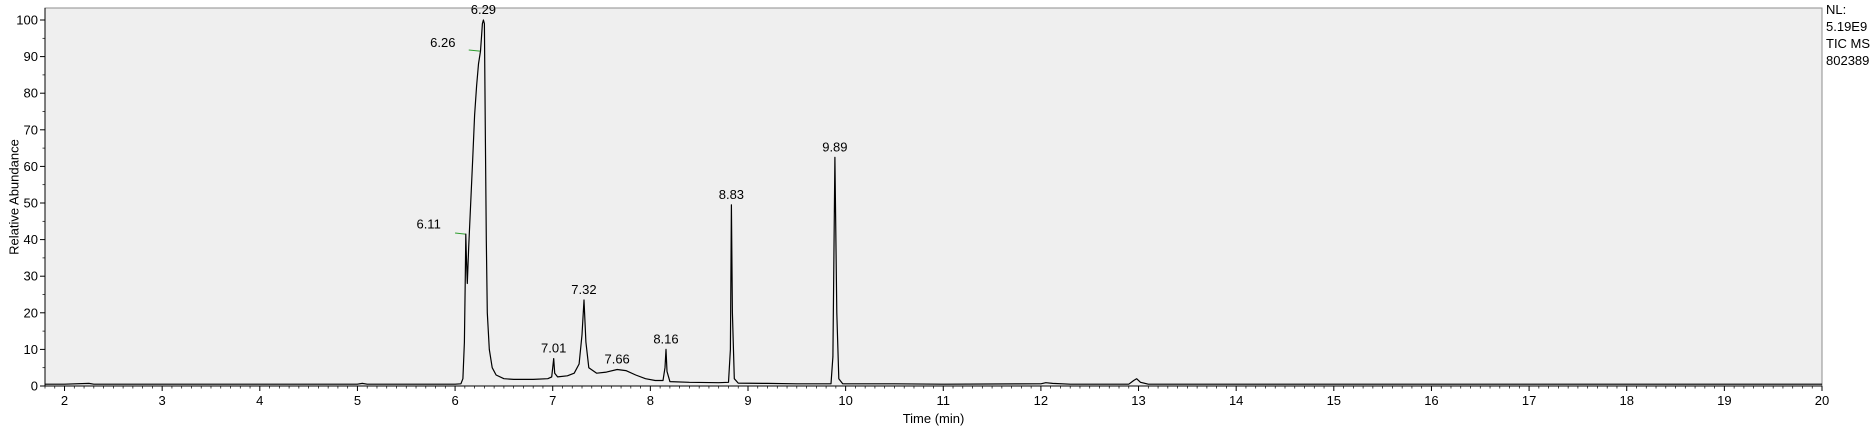  I want to click on x-tick-label: 12, so click(1041, 400).